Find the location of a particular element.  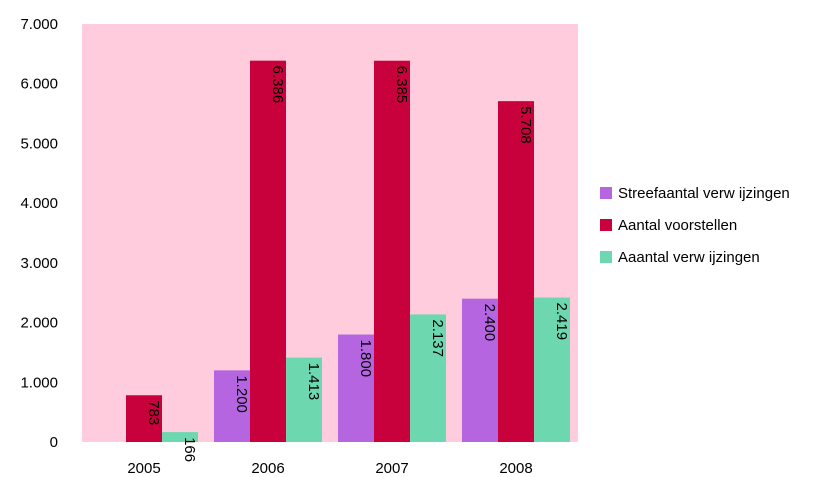

legend-label: Streefaantal verw ijzingen is located at coordinates (704, 193).